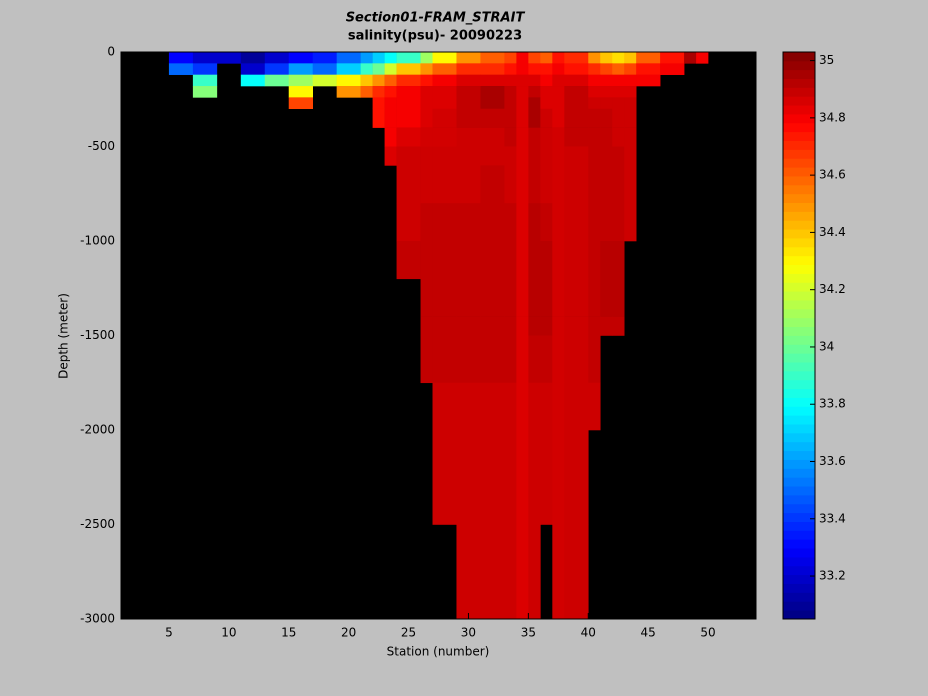 The image size is (928, 696). I want to click on chart-subtitle: salinity(psu)- 20090223, so click(435, 36).